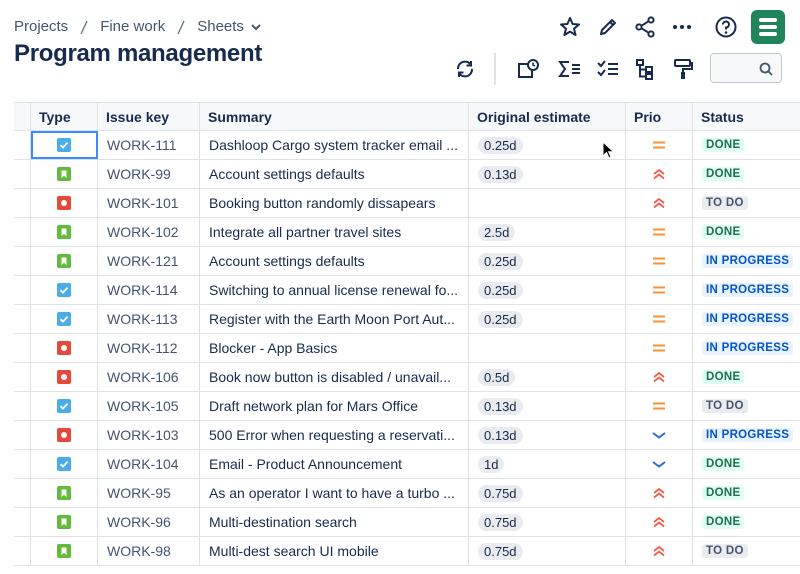 The image size is (800, 574). What do you see at coordinates (334, 116) in the screenshot?
I see `column-header: Summary` at bounding box center [334, 116].